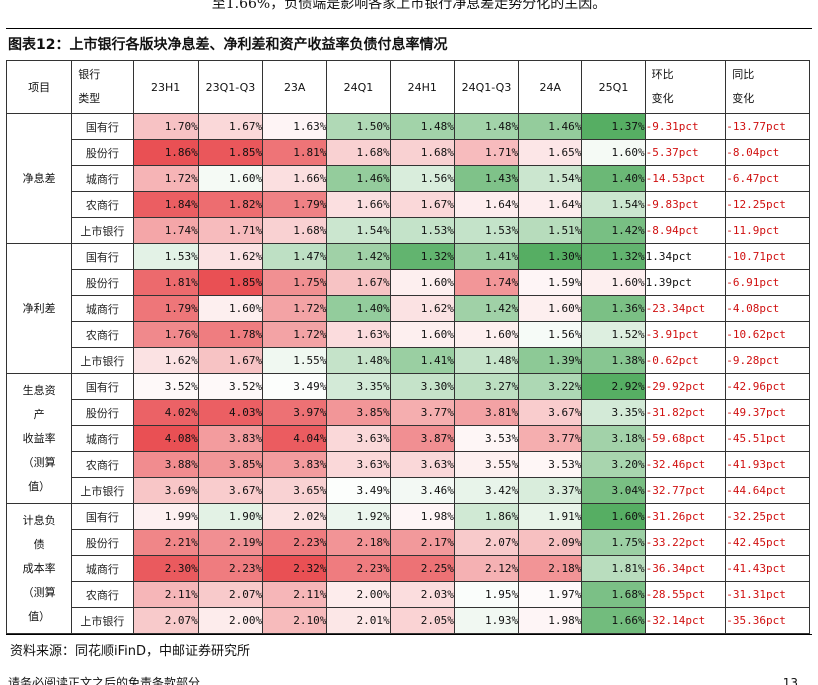 Image resolution: width=818 pixels, height=685 pixels. Describe the element at coordinates (767, 438) in the screenshot. I see `yoy-change-cell: -45.51pct` at that location.